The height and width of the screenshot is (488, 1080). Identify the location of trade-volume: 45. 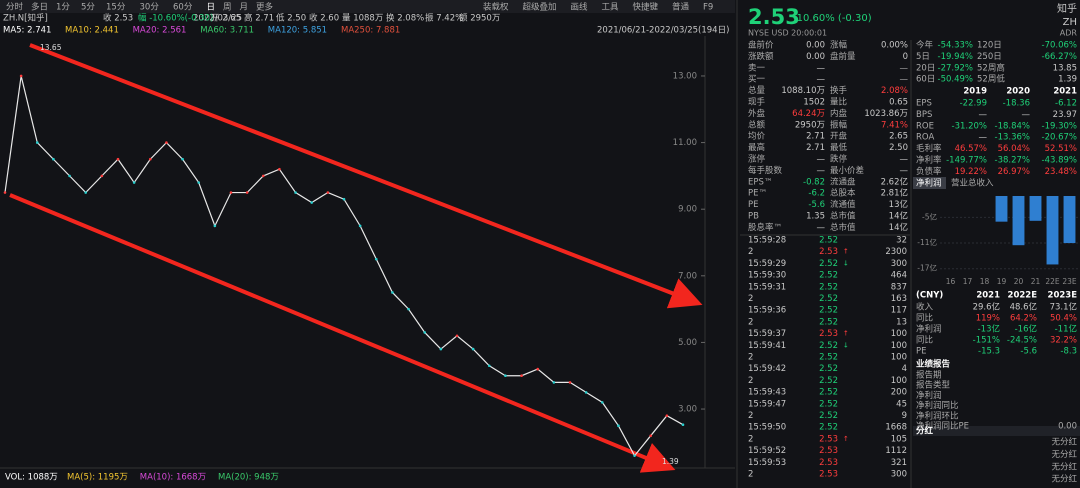
(901, 404).